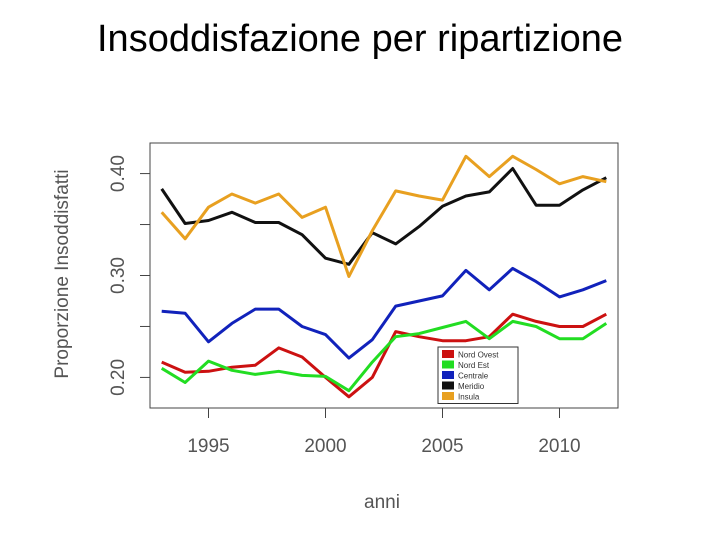  I want to click on legend-label: Nord Ovest, so click(478, 355).